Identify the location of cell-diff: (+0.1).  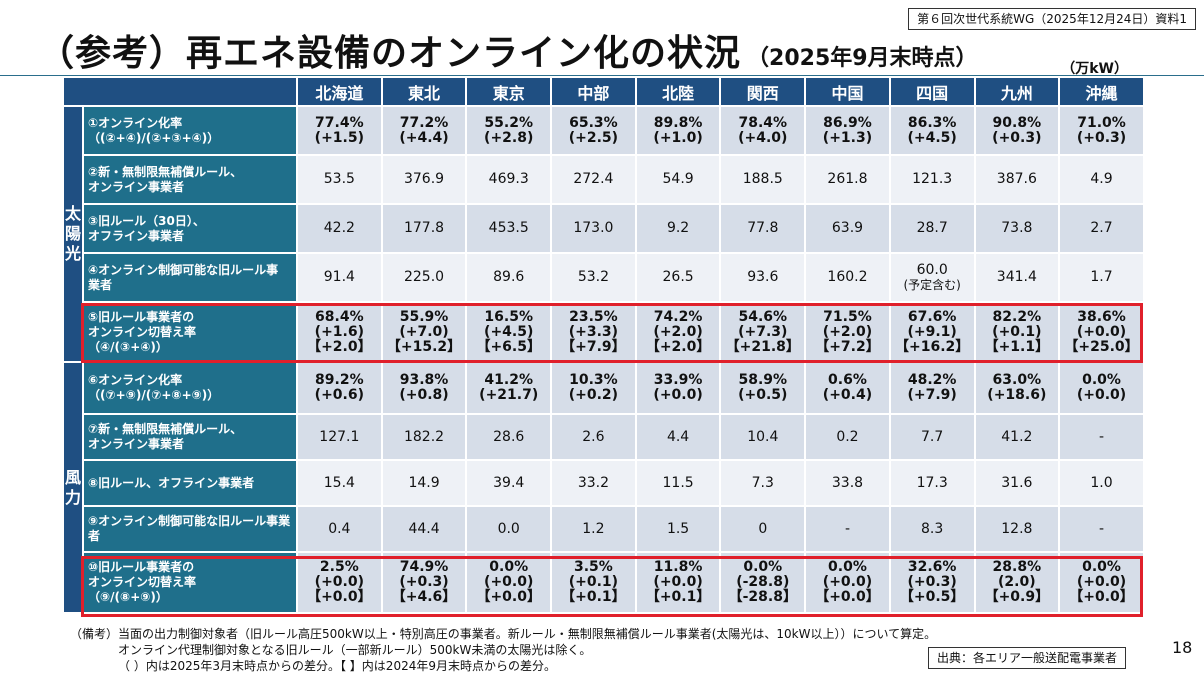
(1017, 331).